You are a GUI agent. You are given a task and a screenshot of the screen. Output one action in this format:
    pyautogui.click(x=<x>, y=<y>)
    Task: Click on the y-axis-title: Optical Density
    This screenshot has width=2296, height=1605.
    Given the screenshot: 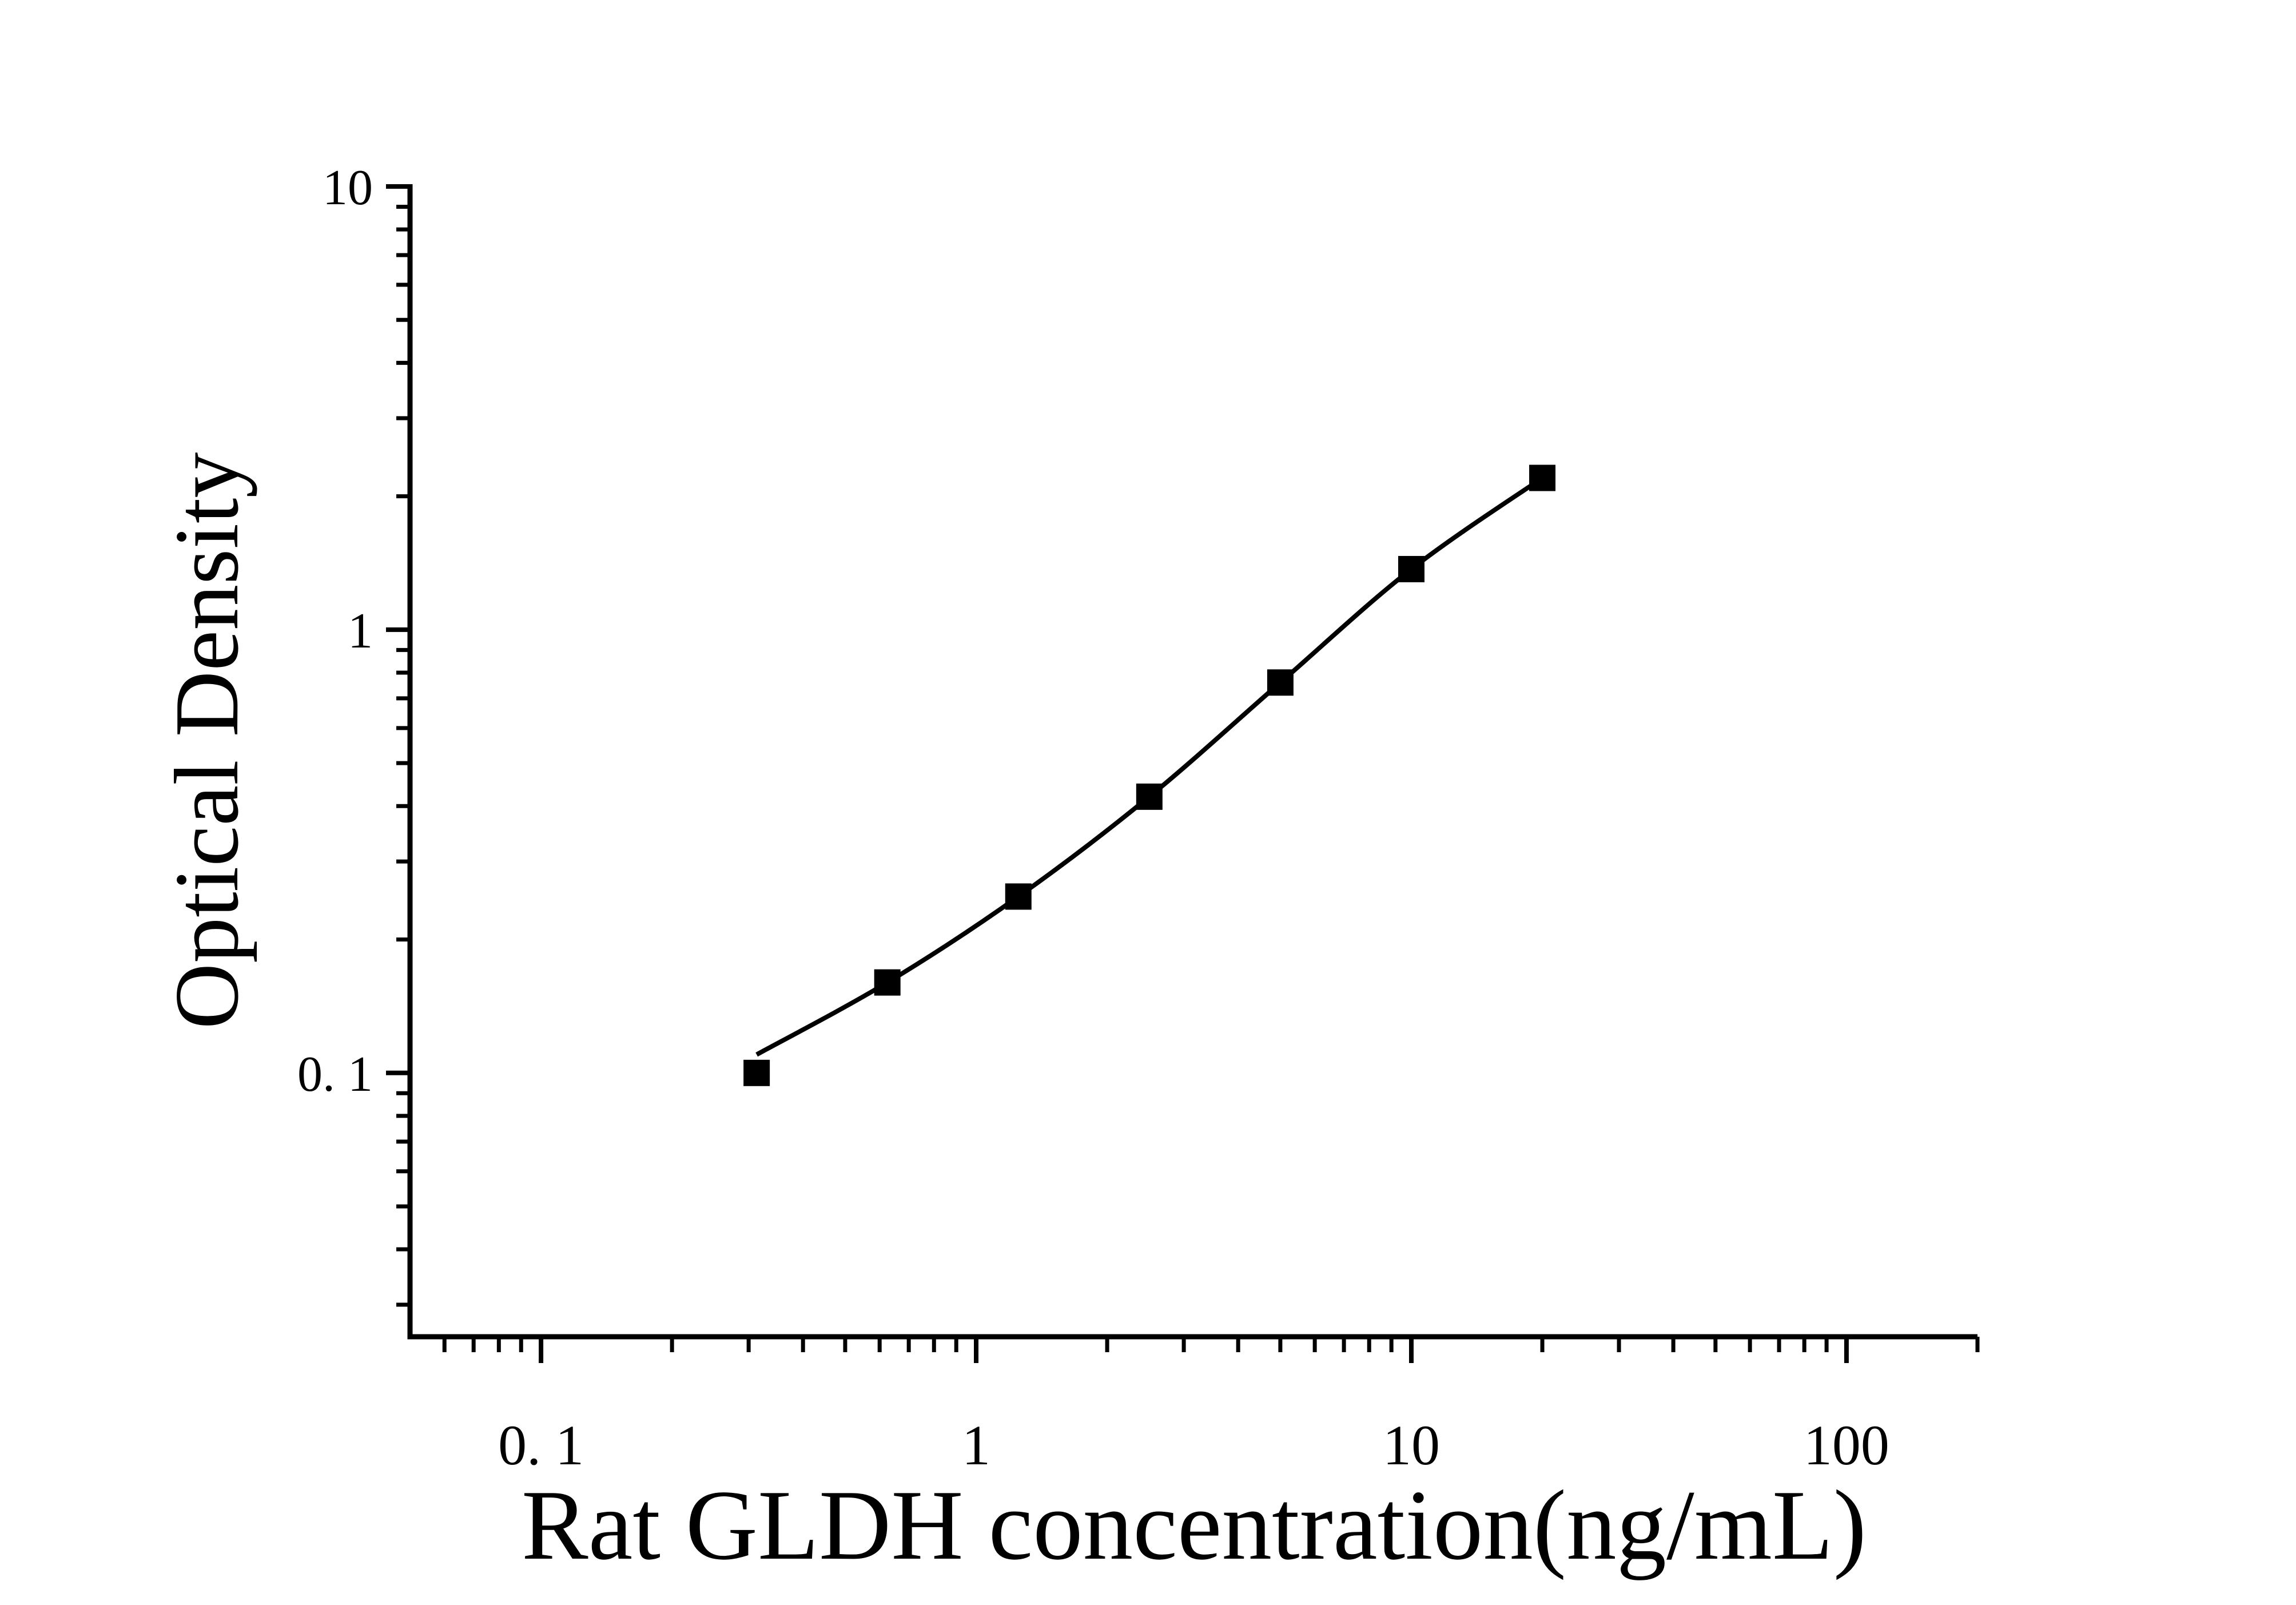 What is the action you would take?
    pyautogui.click(x=207, y=741)
    